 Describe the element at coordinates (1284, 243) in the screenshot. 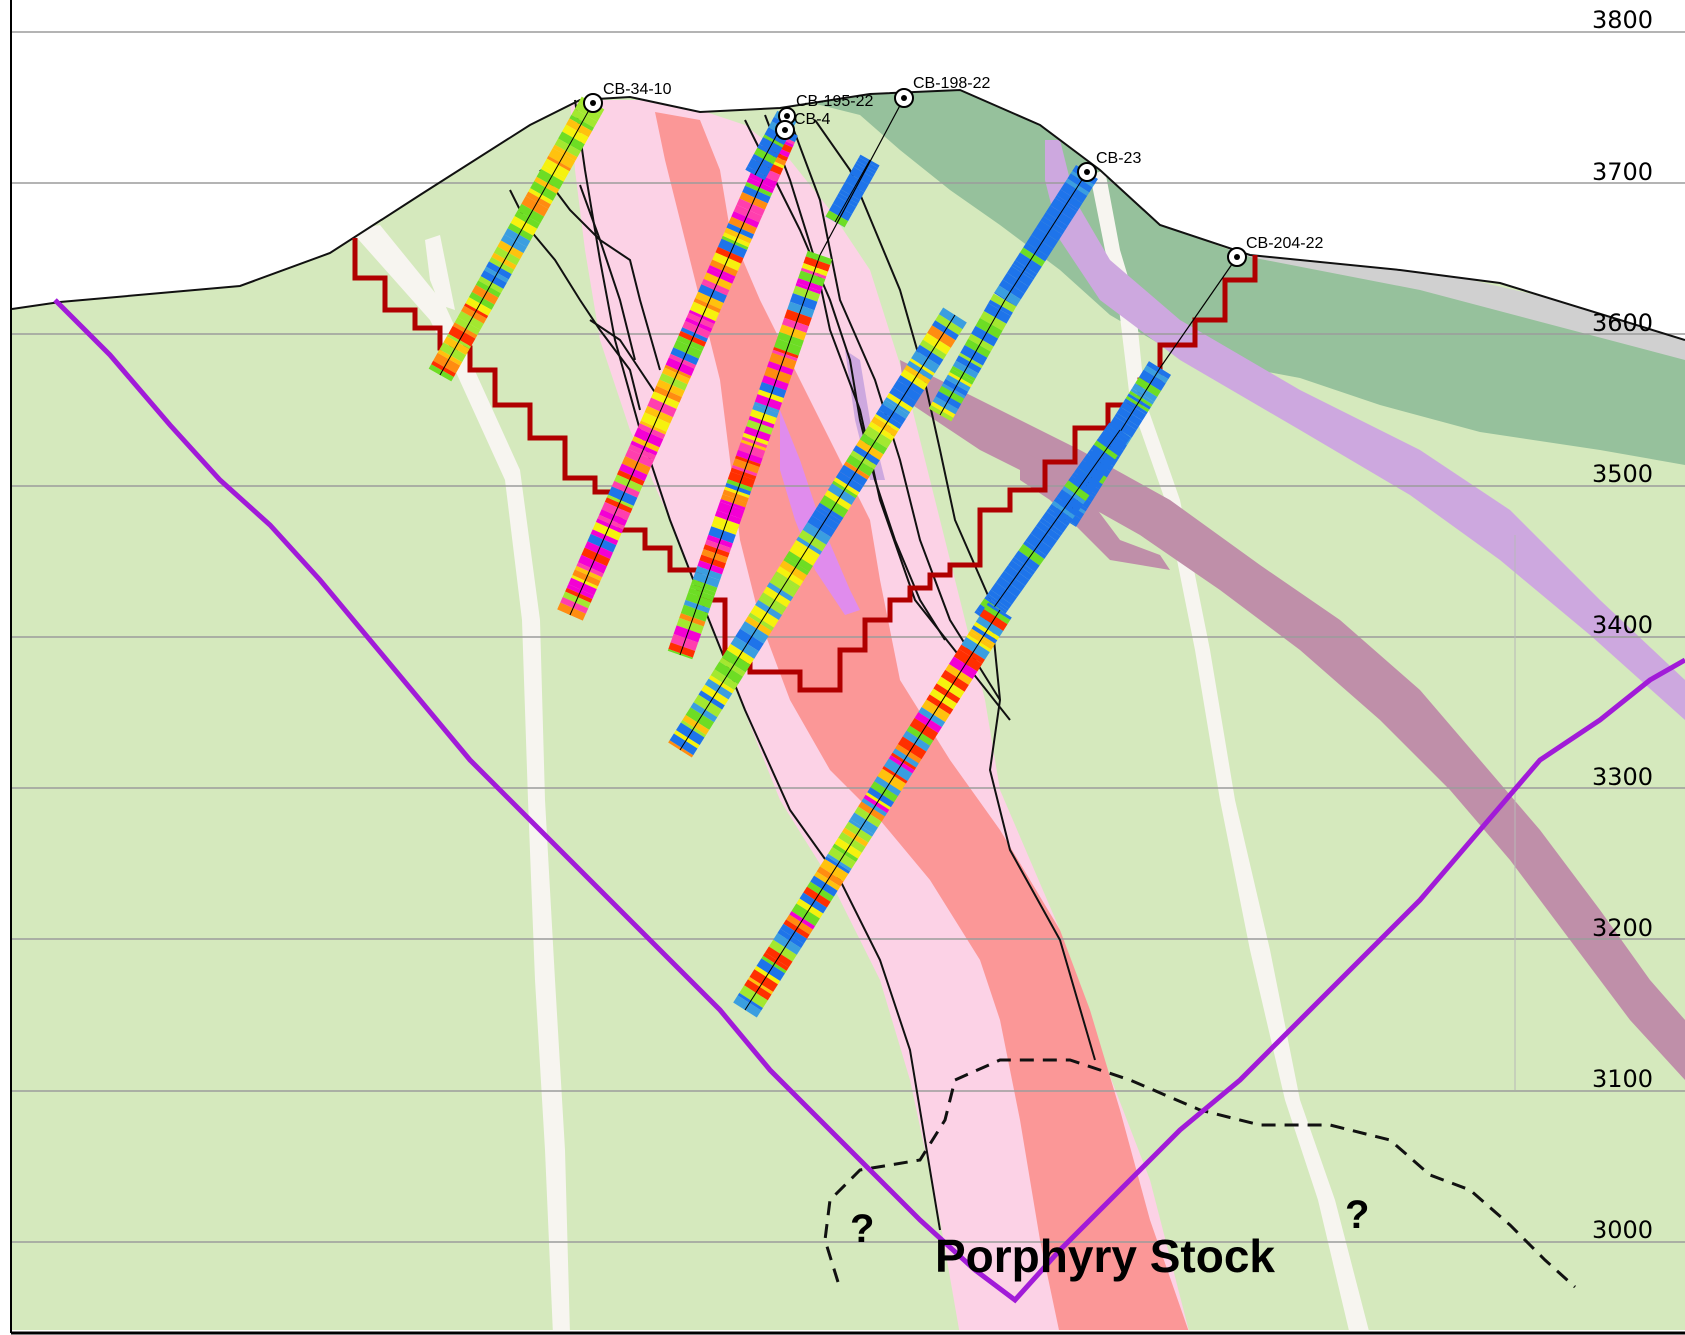

I see `collar-label: CB-204-22` at that location.